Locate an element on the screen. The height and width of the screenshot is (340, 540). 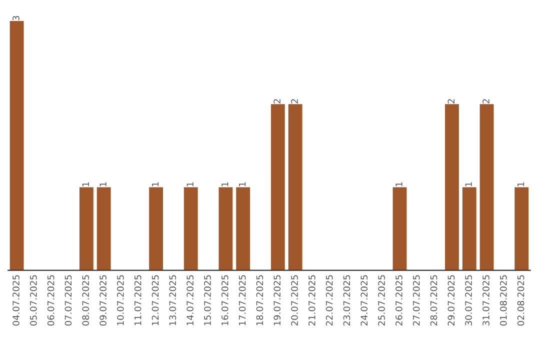
x-tick-label: 26.07.2025 is located at coordinates (399, 300).